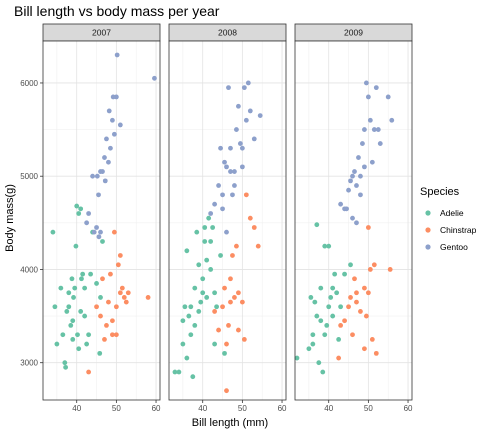 Image resolution: width=504 pixels, height=432 pixels. Describe the element at coordinates (29, 363) in the screenshot. I see `y-tick-label: 3000` at that location.